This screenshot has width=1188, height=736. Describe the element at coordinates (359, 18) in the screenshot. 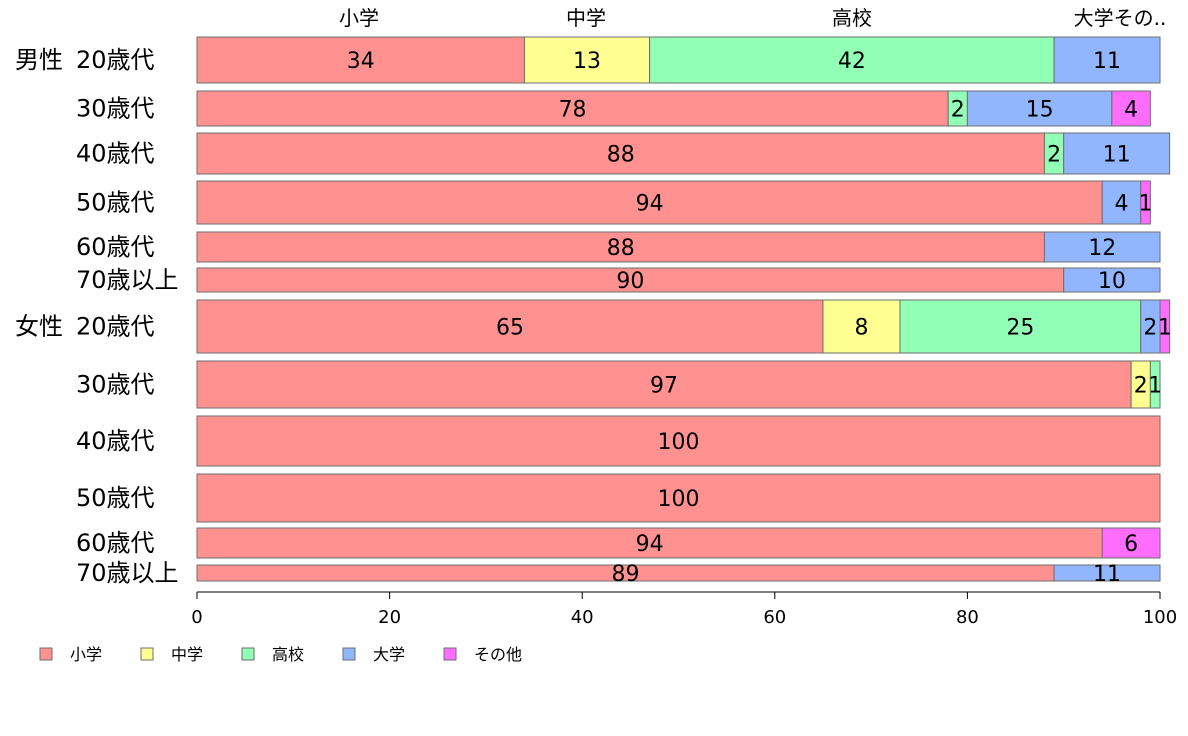

I see `top-label: 小学` at that location.